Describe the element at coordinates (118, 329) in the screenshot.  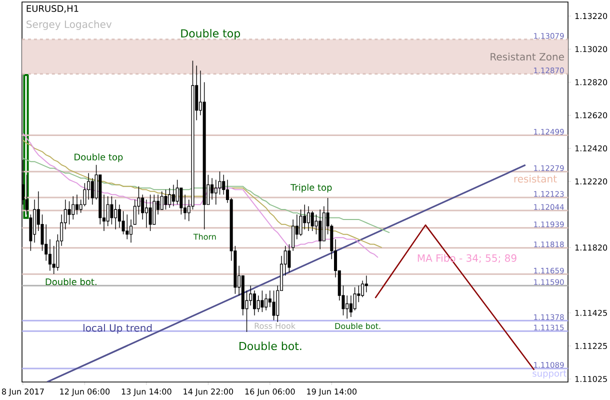
I see `annotation: local Up trend` at that location.